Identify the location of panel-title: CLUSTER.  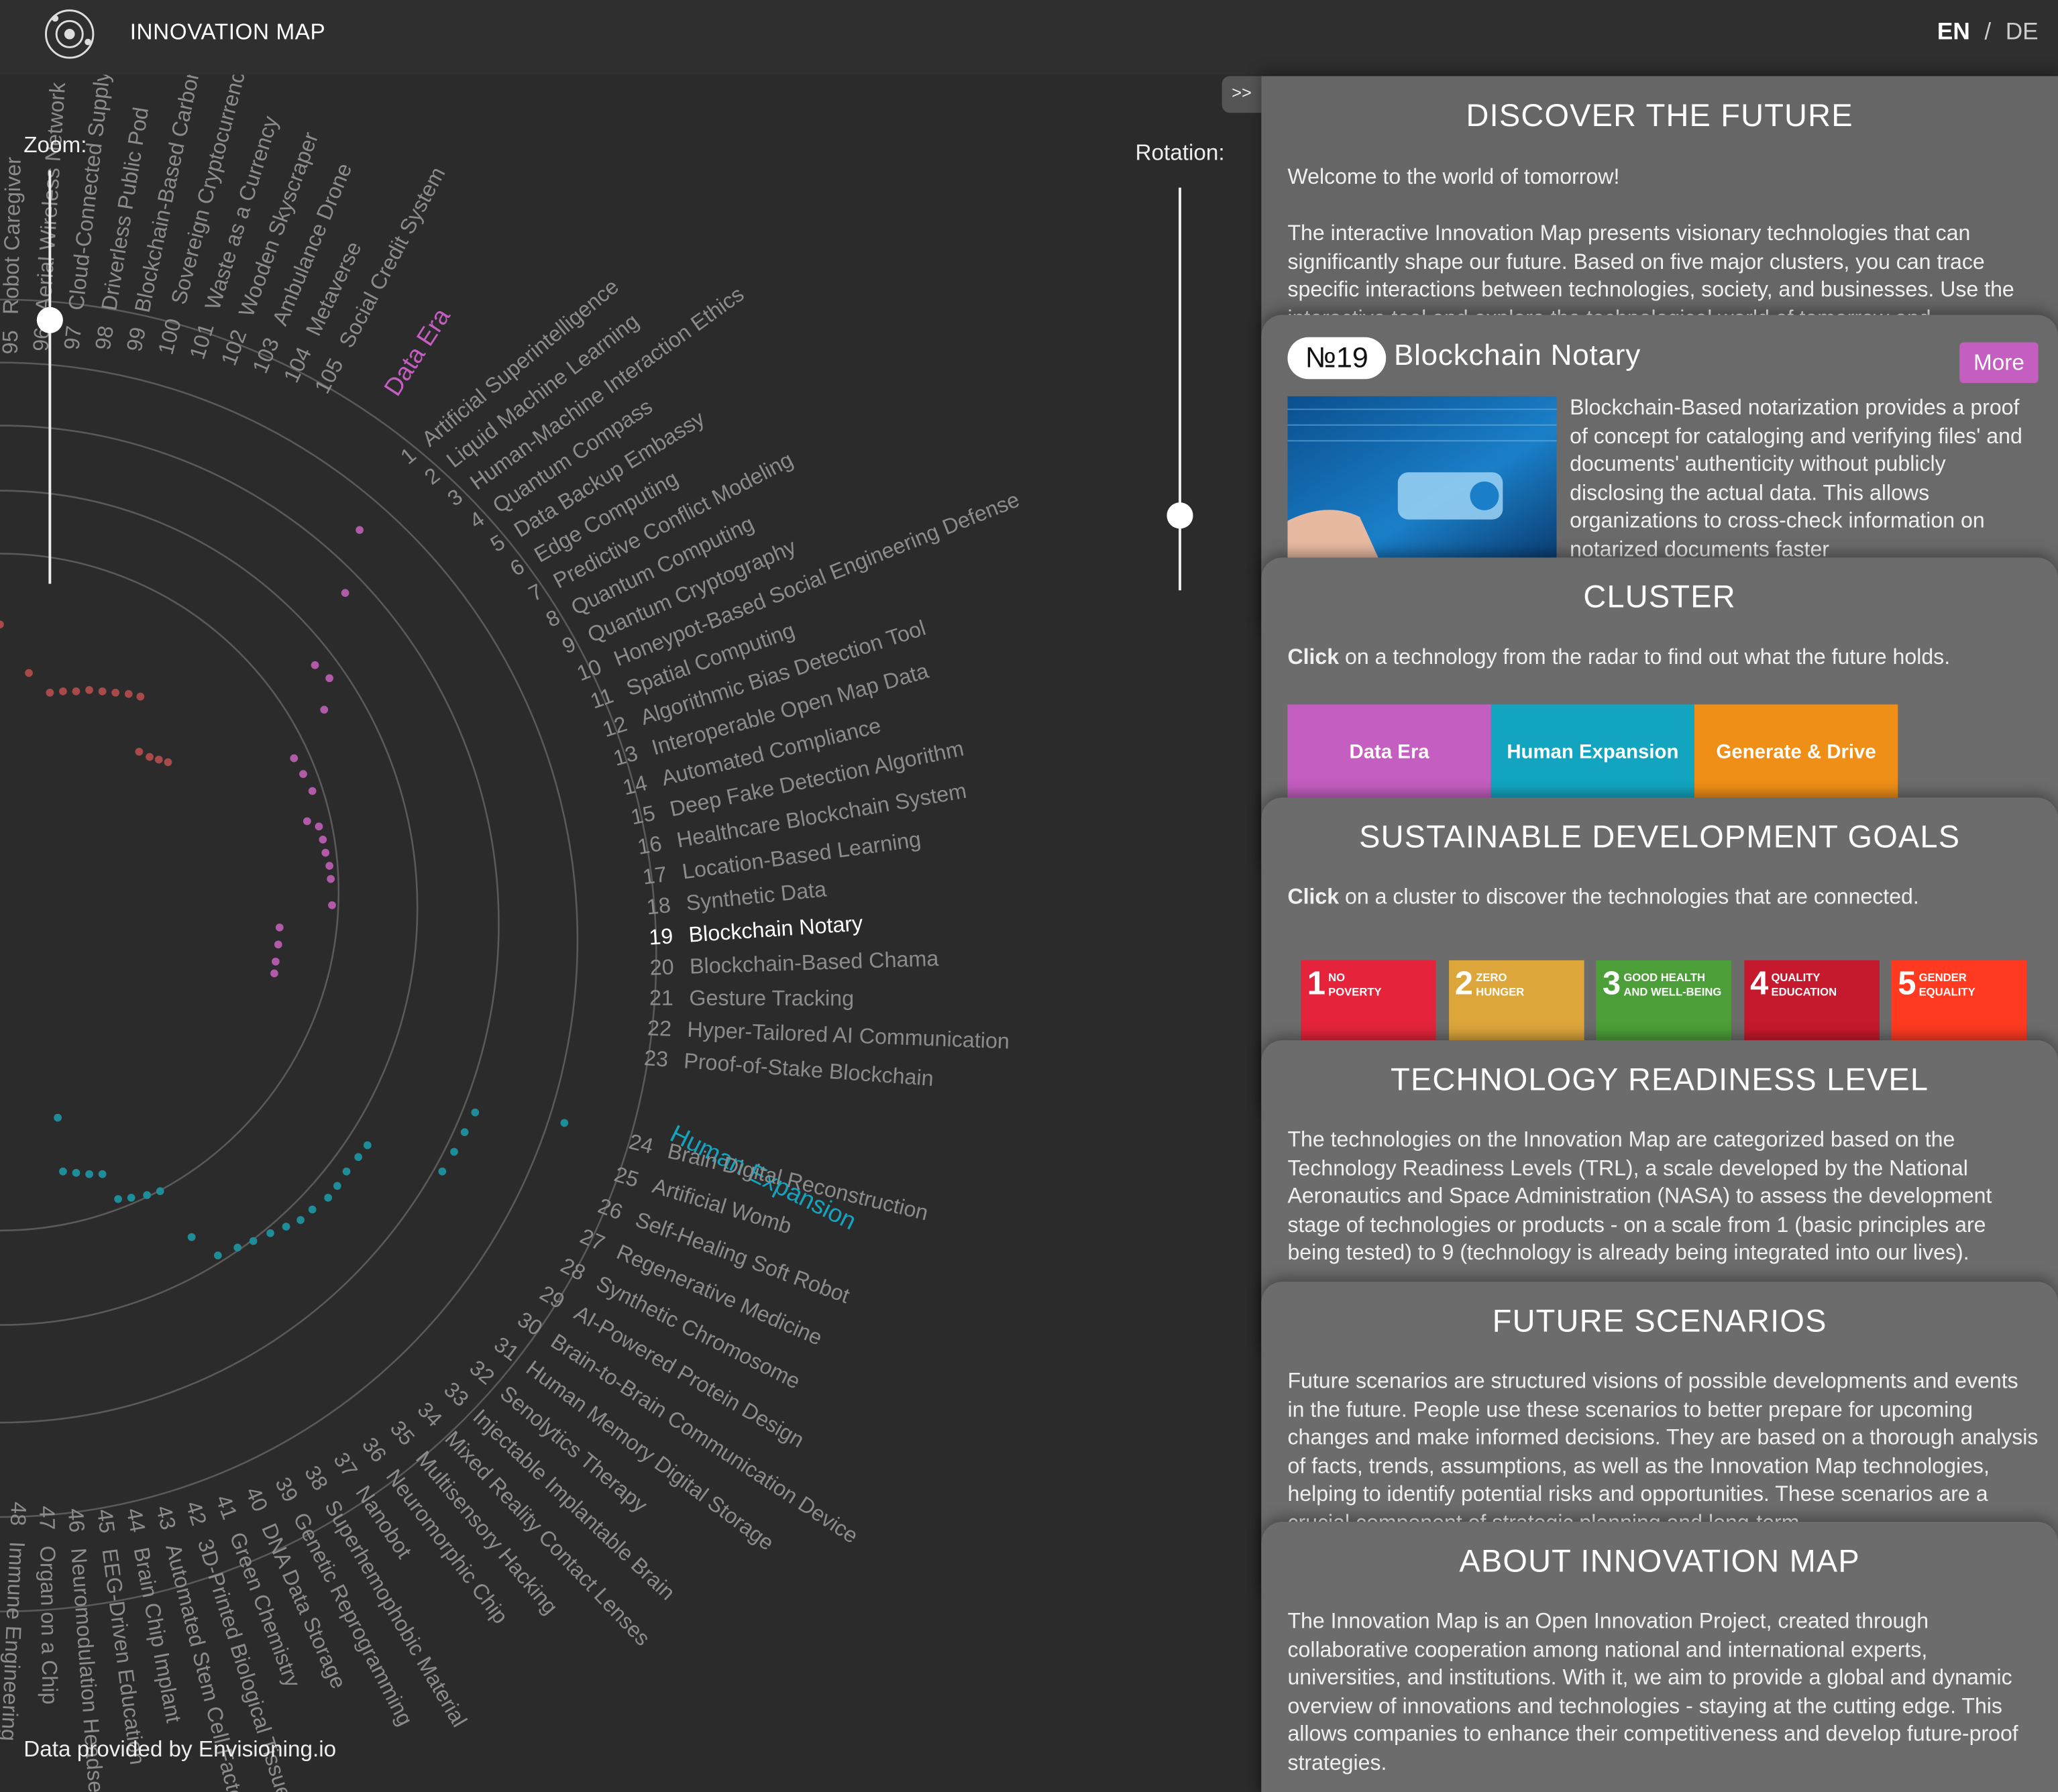
(1659, 597).